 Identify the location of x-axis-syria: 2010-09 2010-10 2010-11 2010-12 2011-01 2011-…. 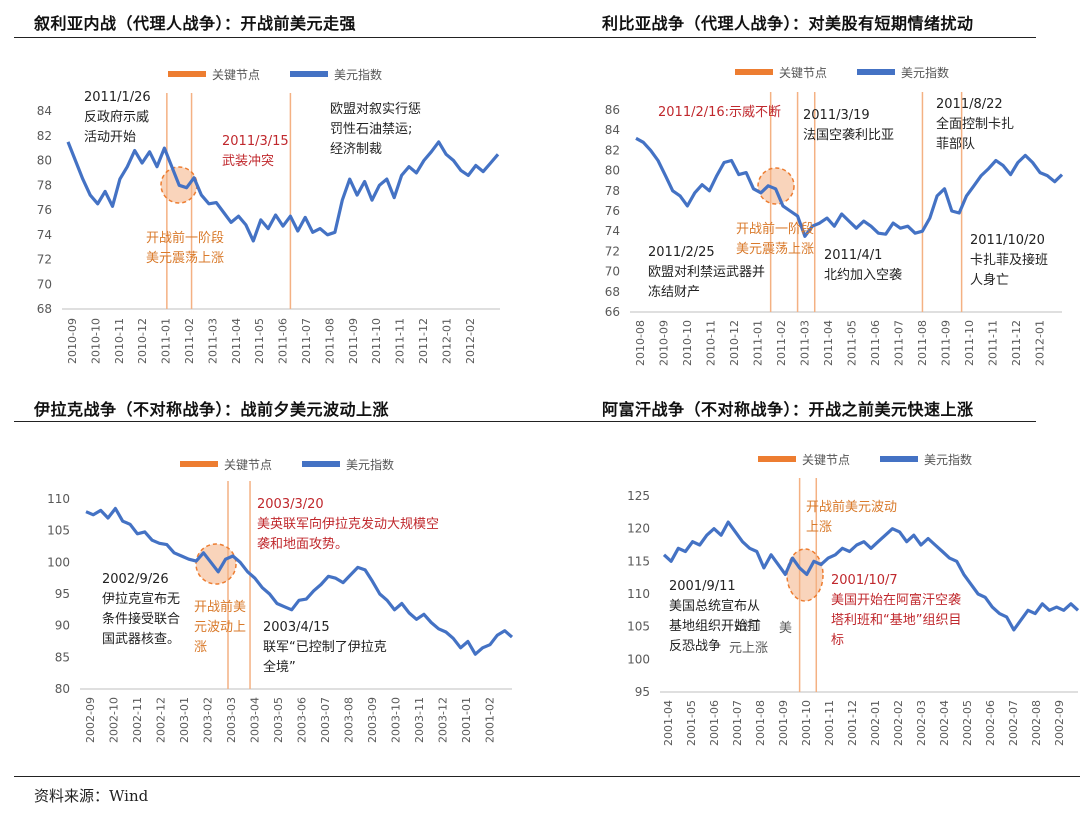
(271, 341).